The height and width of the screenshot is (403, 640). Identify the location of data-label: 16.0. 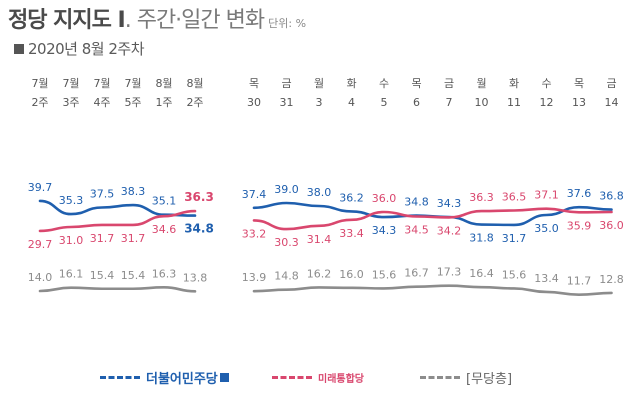
(351, 274).